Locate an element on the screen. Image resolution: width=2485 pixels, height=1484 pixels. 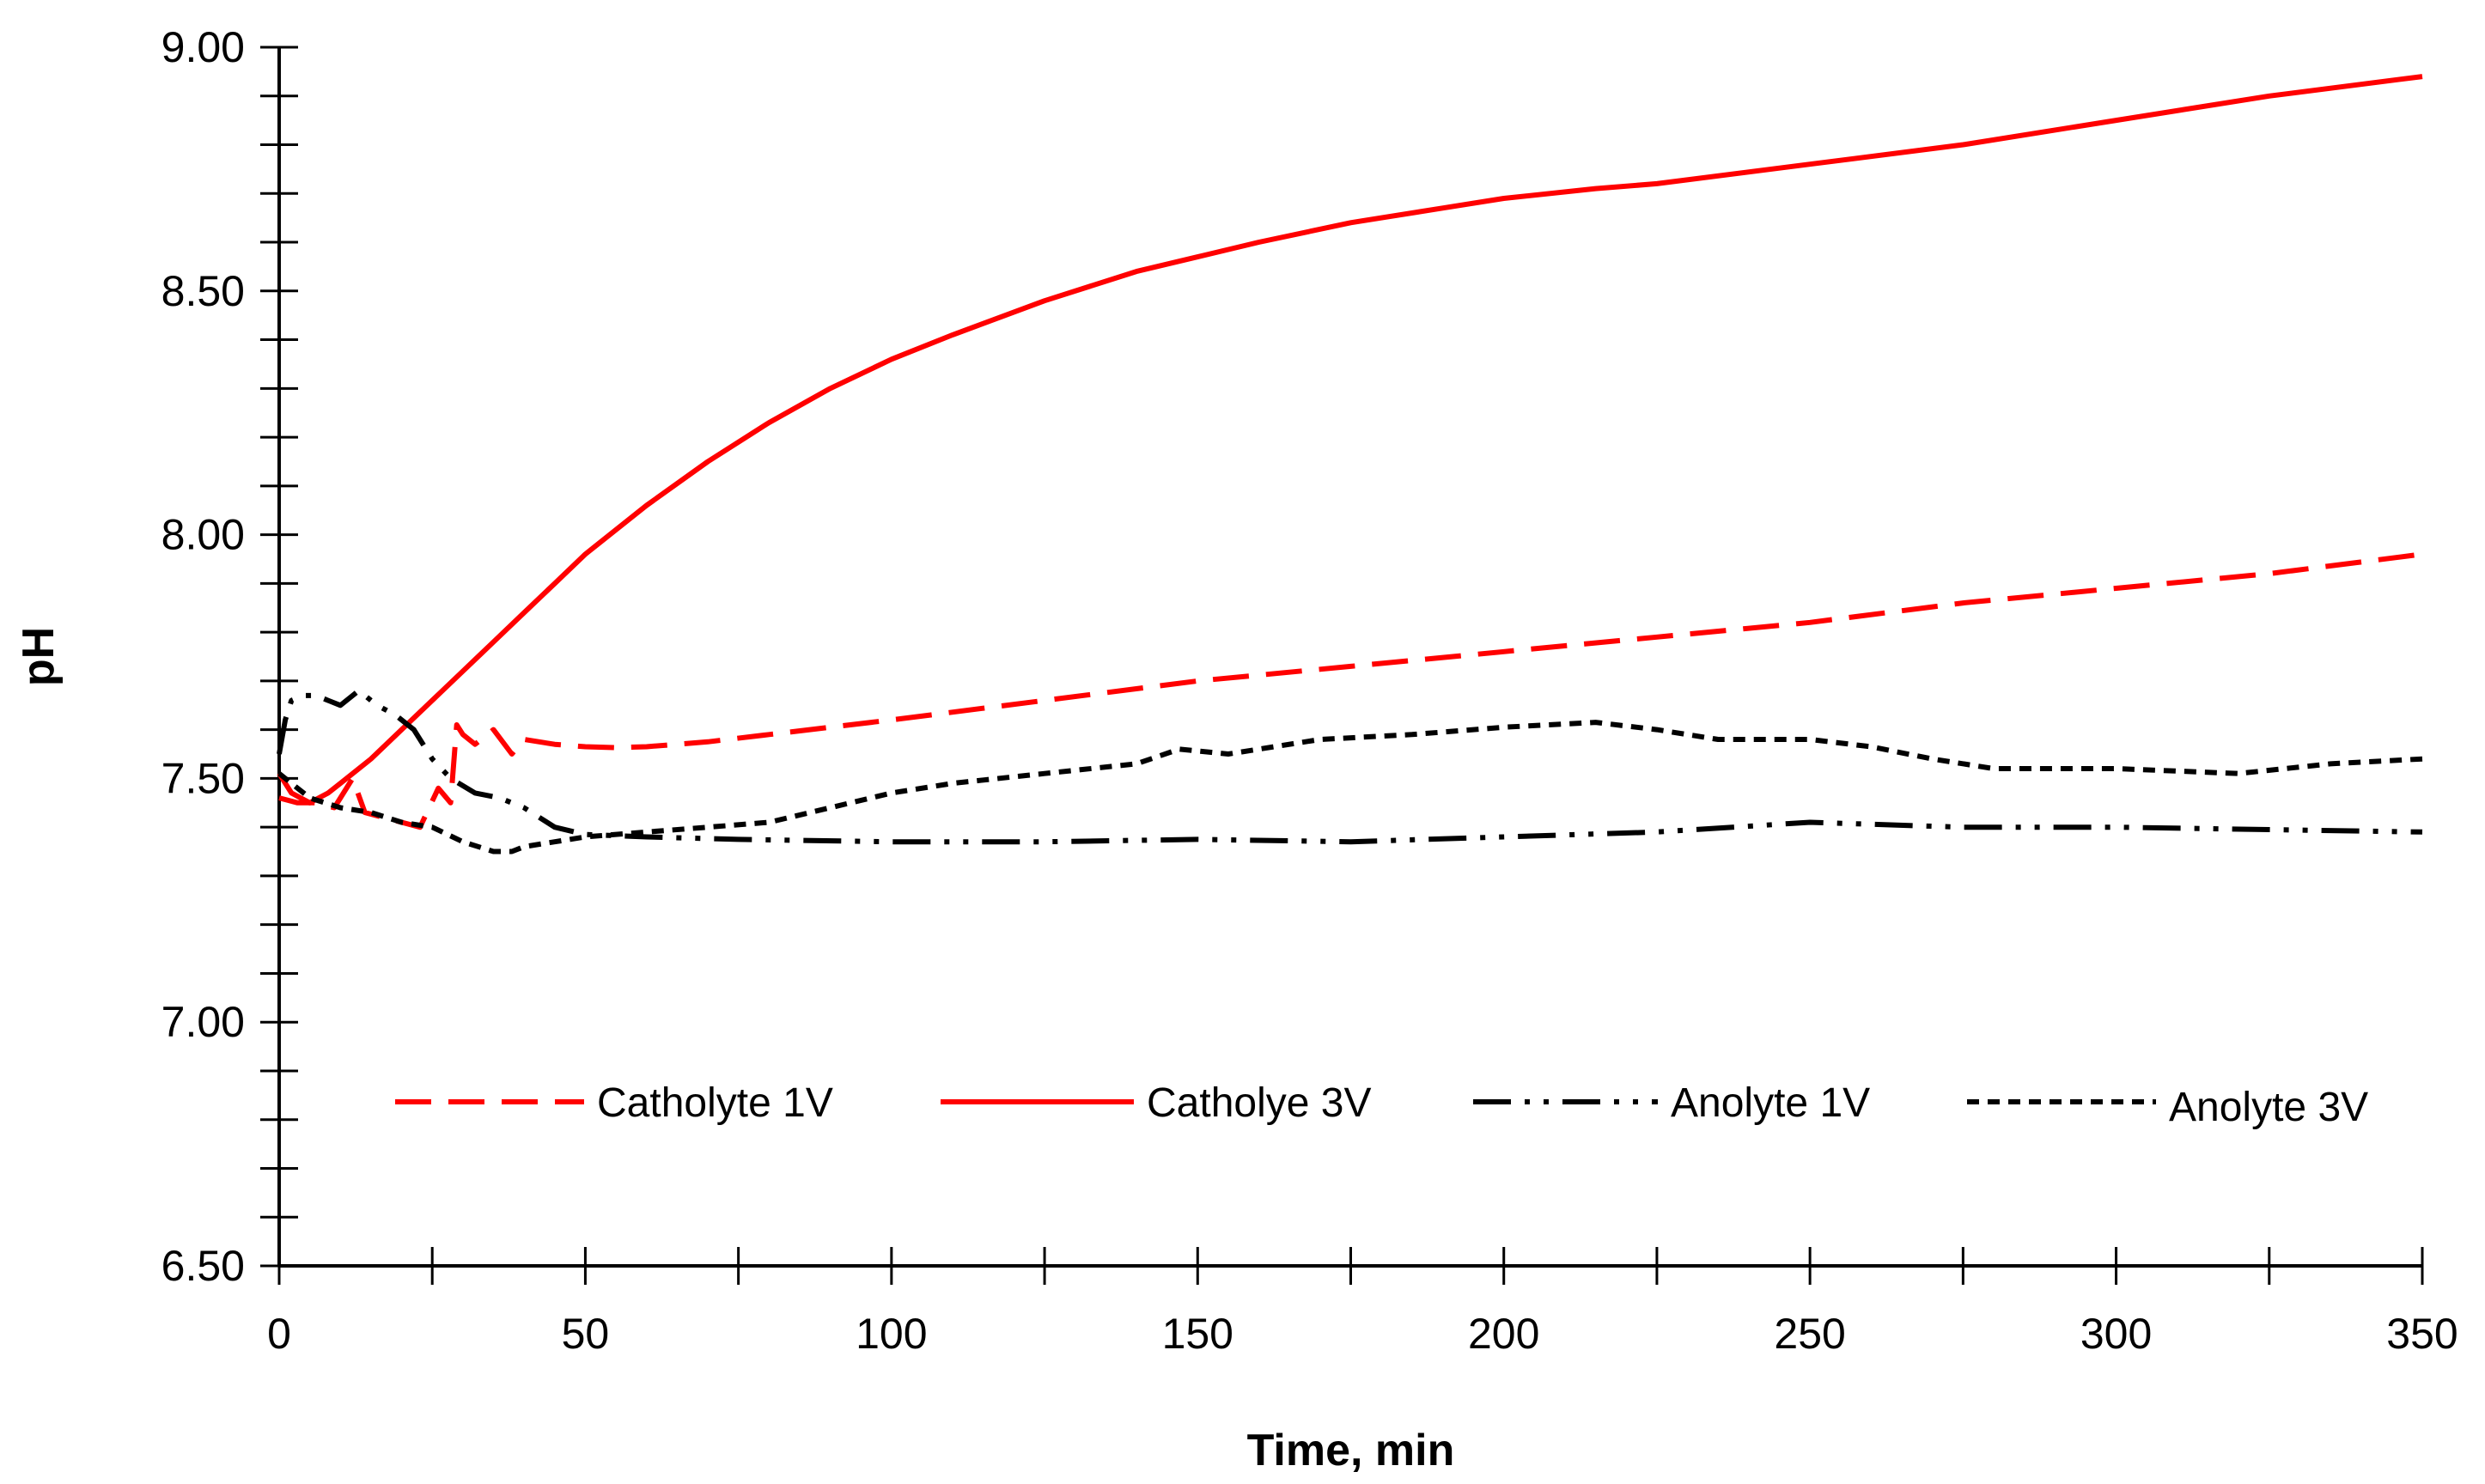
y-tick-label: 9.00 is located at coordinates (203, 47).